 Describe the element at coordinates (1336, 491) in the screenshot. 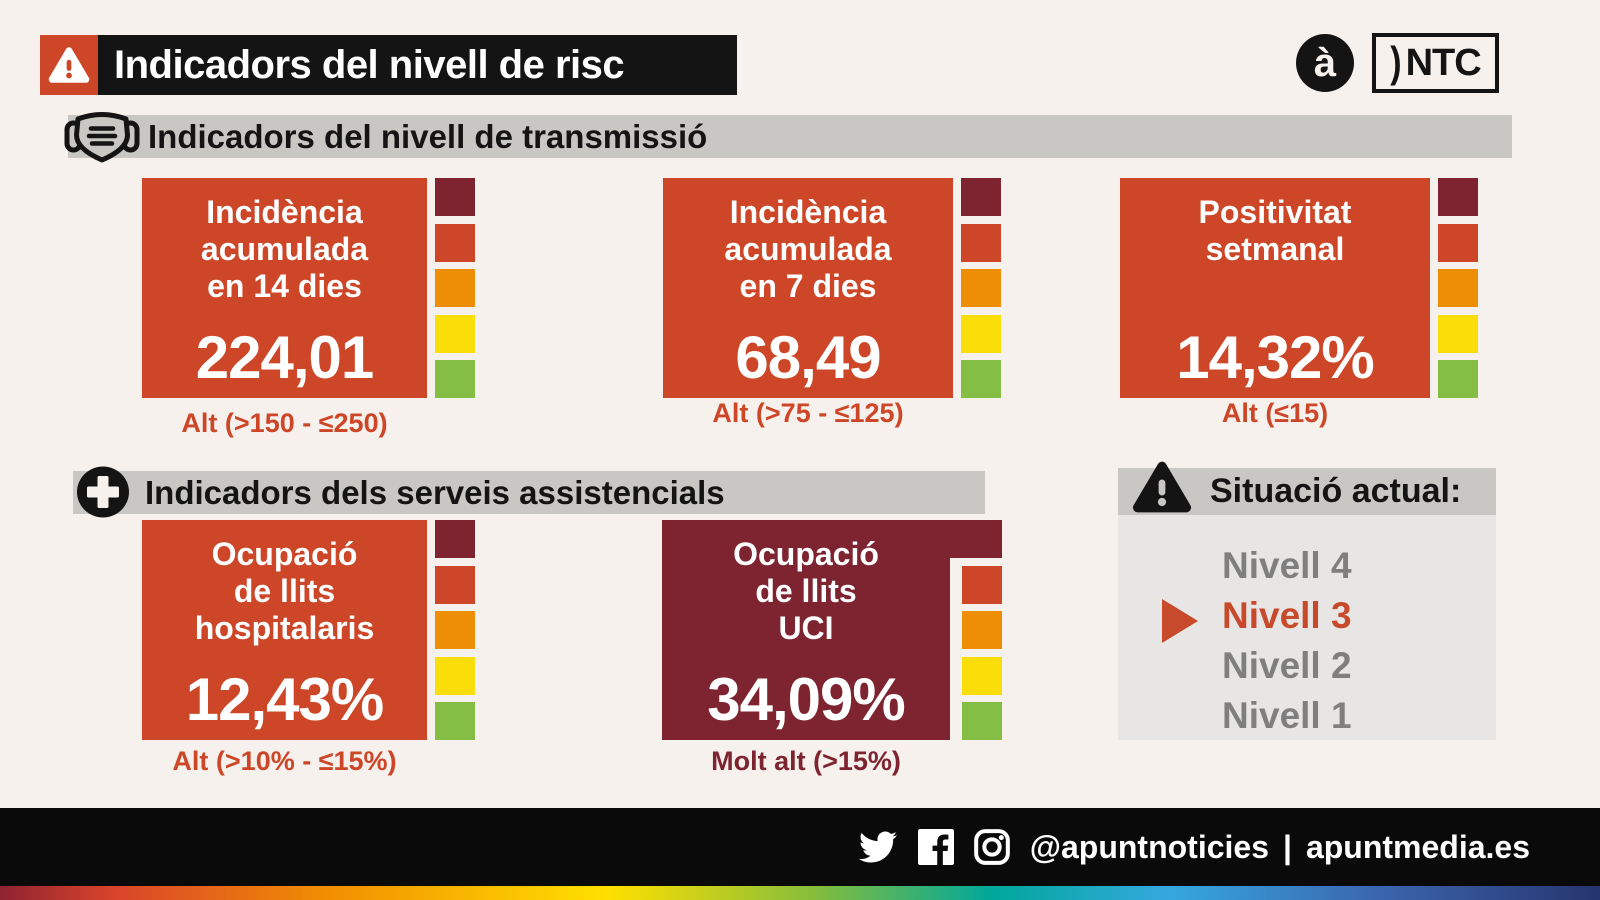

I see `situation-title: Situació actual:` at that location.